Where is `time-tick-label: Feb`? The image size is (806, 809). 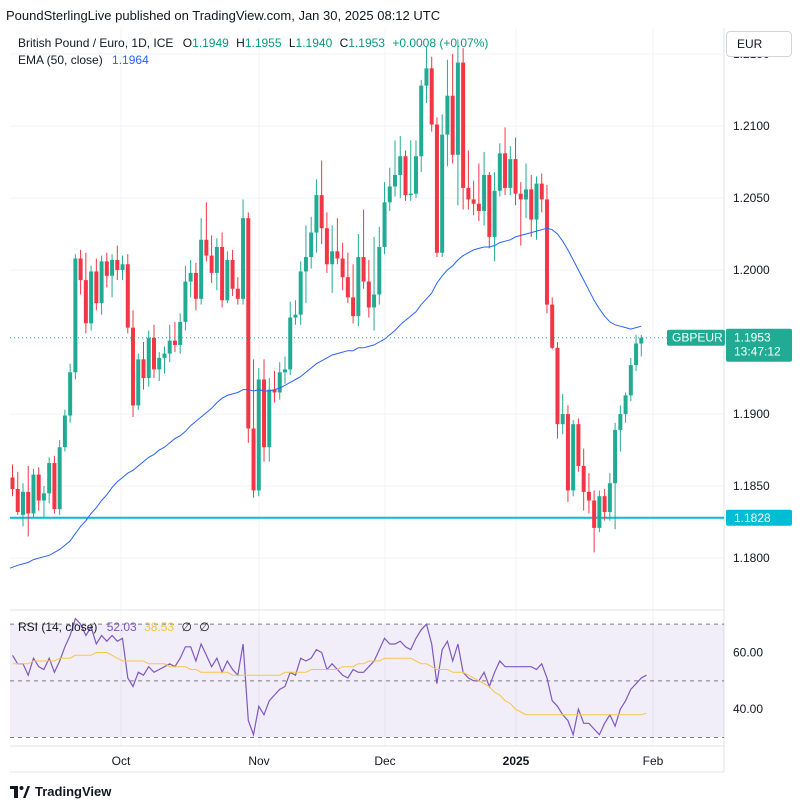
time-tick-label: Feb is located at coordinates (653, 761).